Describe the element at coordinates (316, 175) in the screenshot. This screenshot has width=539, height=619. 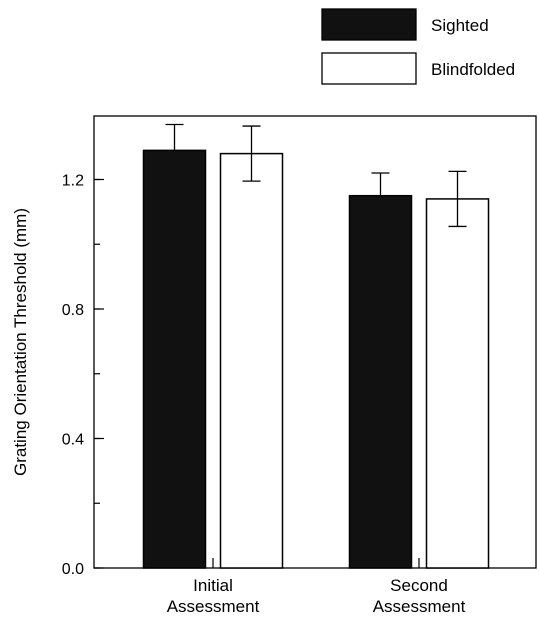
I see `error-bars` at that location.